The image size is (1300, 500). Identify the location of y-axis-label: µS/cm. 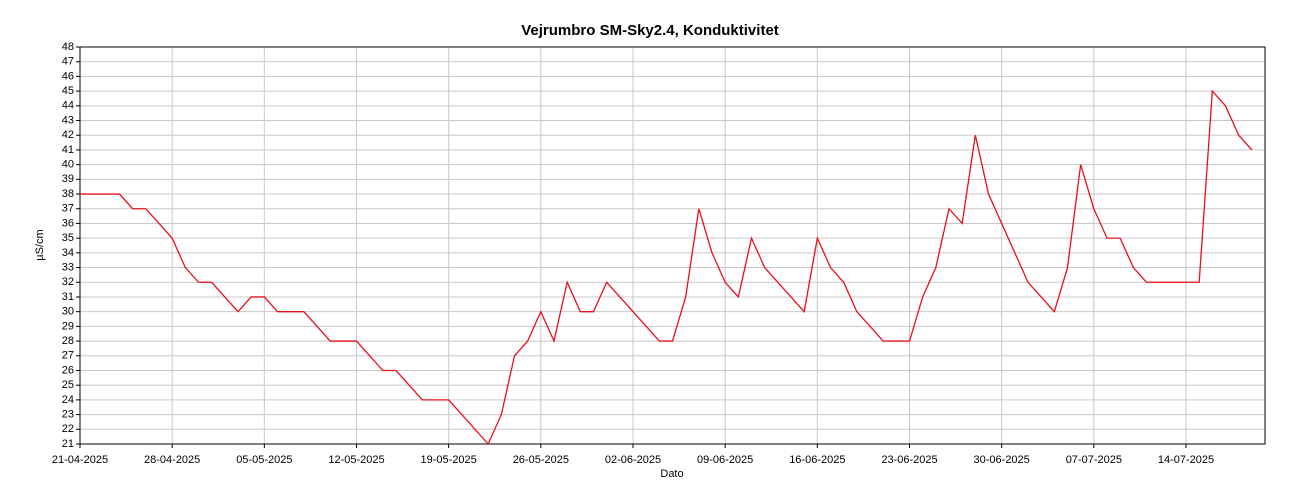
(40, 244).